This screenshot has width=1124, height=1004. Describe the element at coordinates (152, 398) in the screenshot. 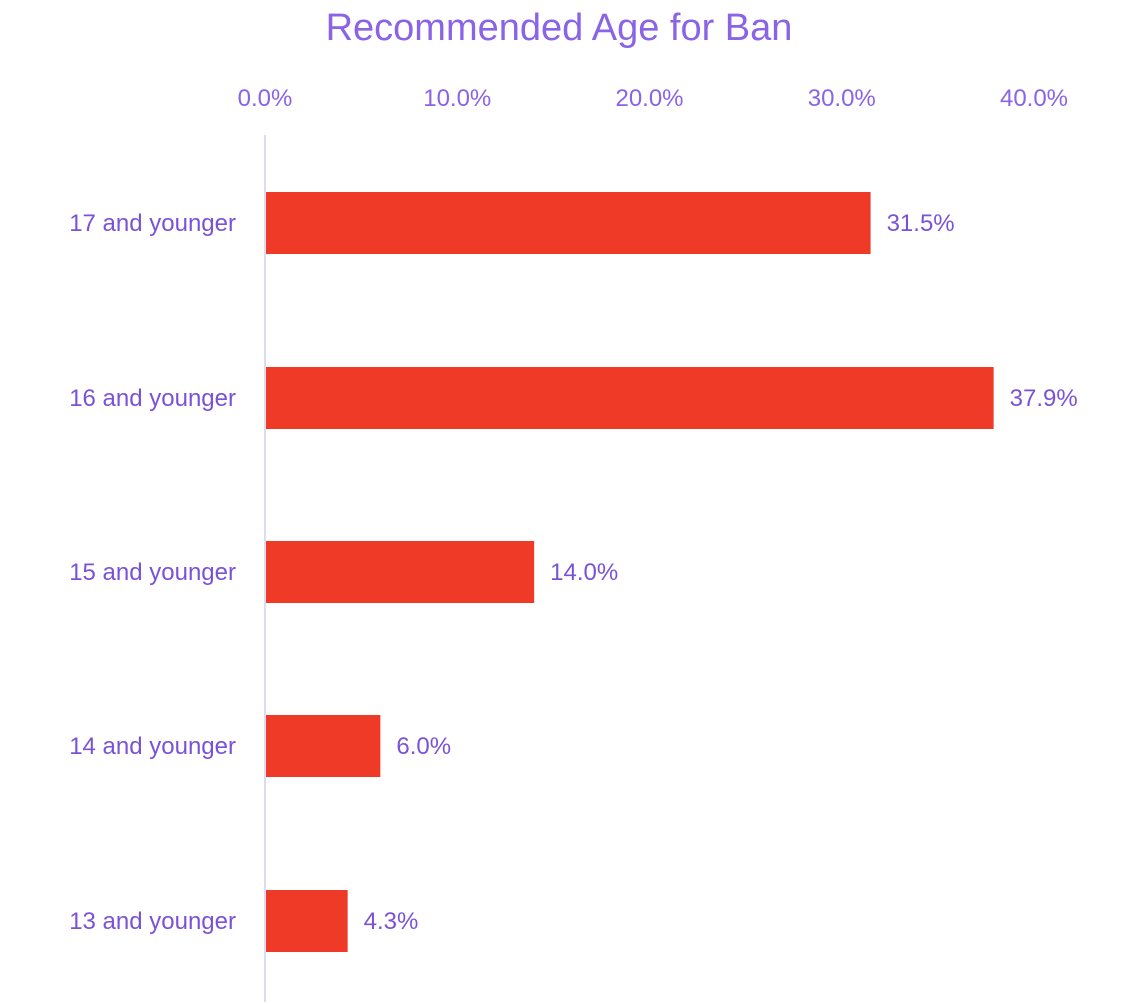

I see `category-label: 16 and younger` at that location.